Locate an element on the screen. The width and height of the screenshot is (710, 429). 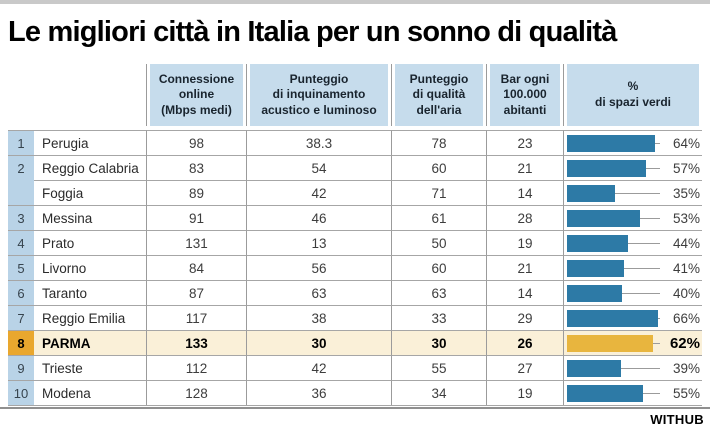
green-space-cell: 53% is located at coordinates (633, 217).